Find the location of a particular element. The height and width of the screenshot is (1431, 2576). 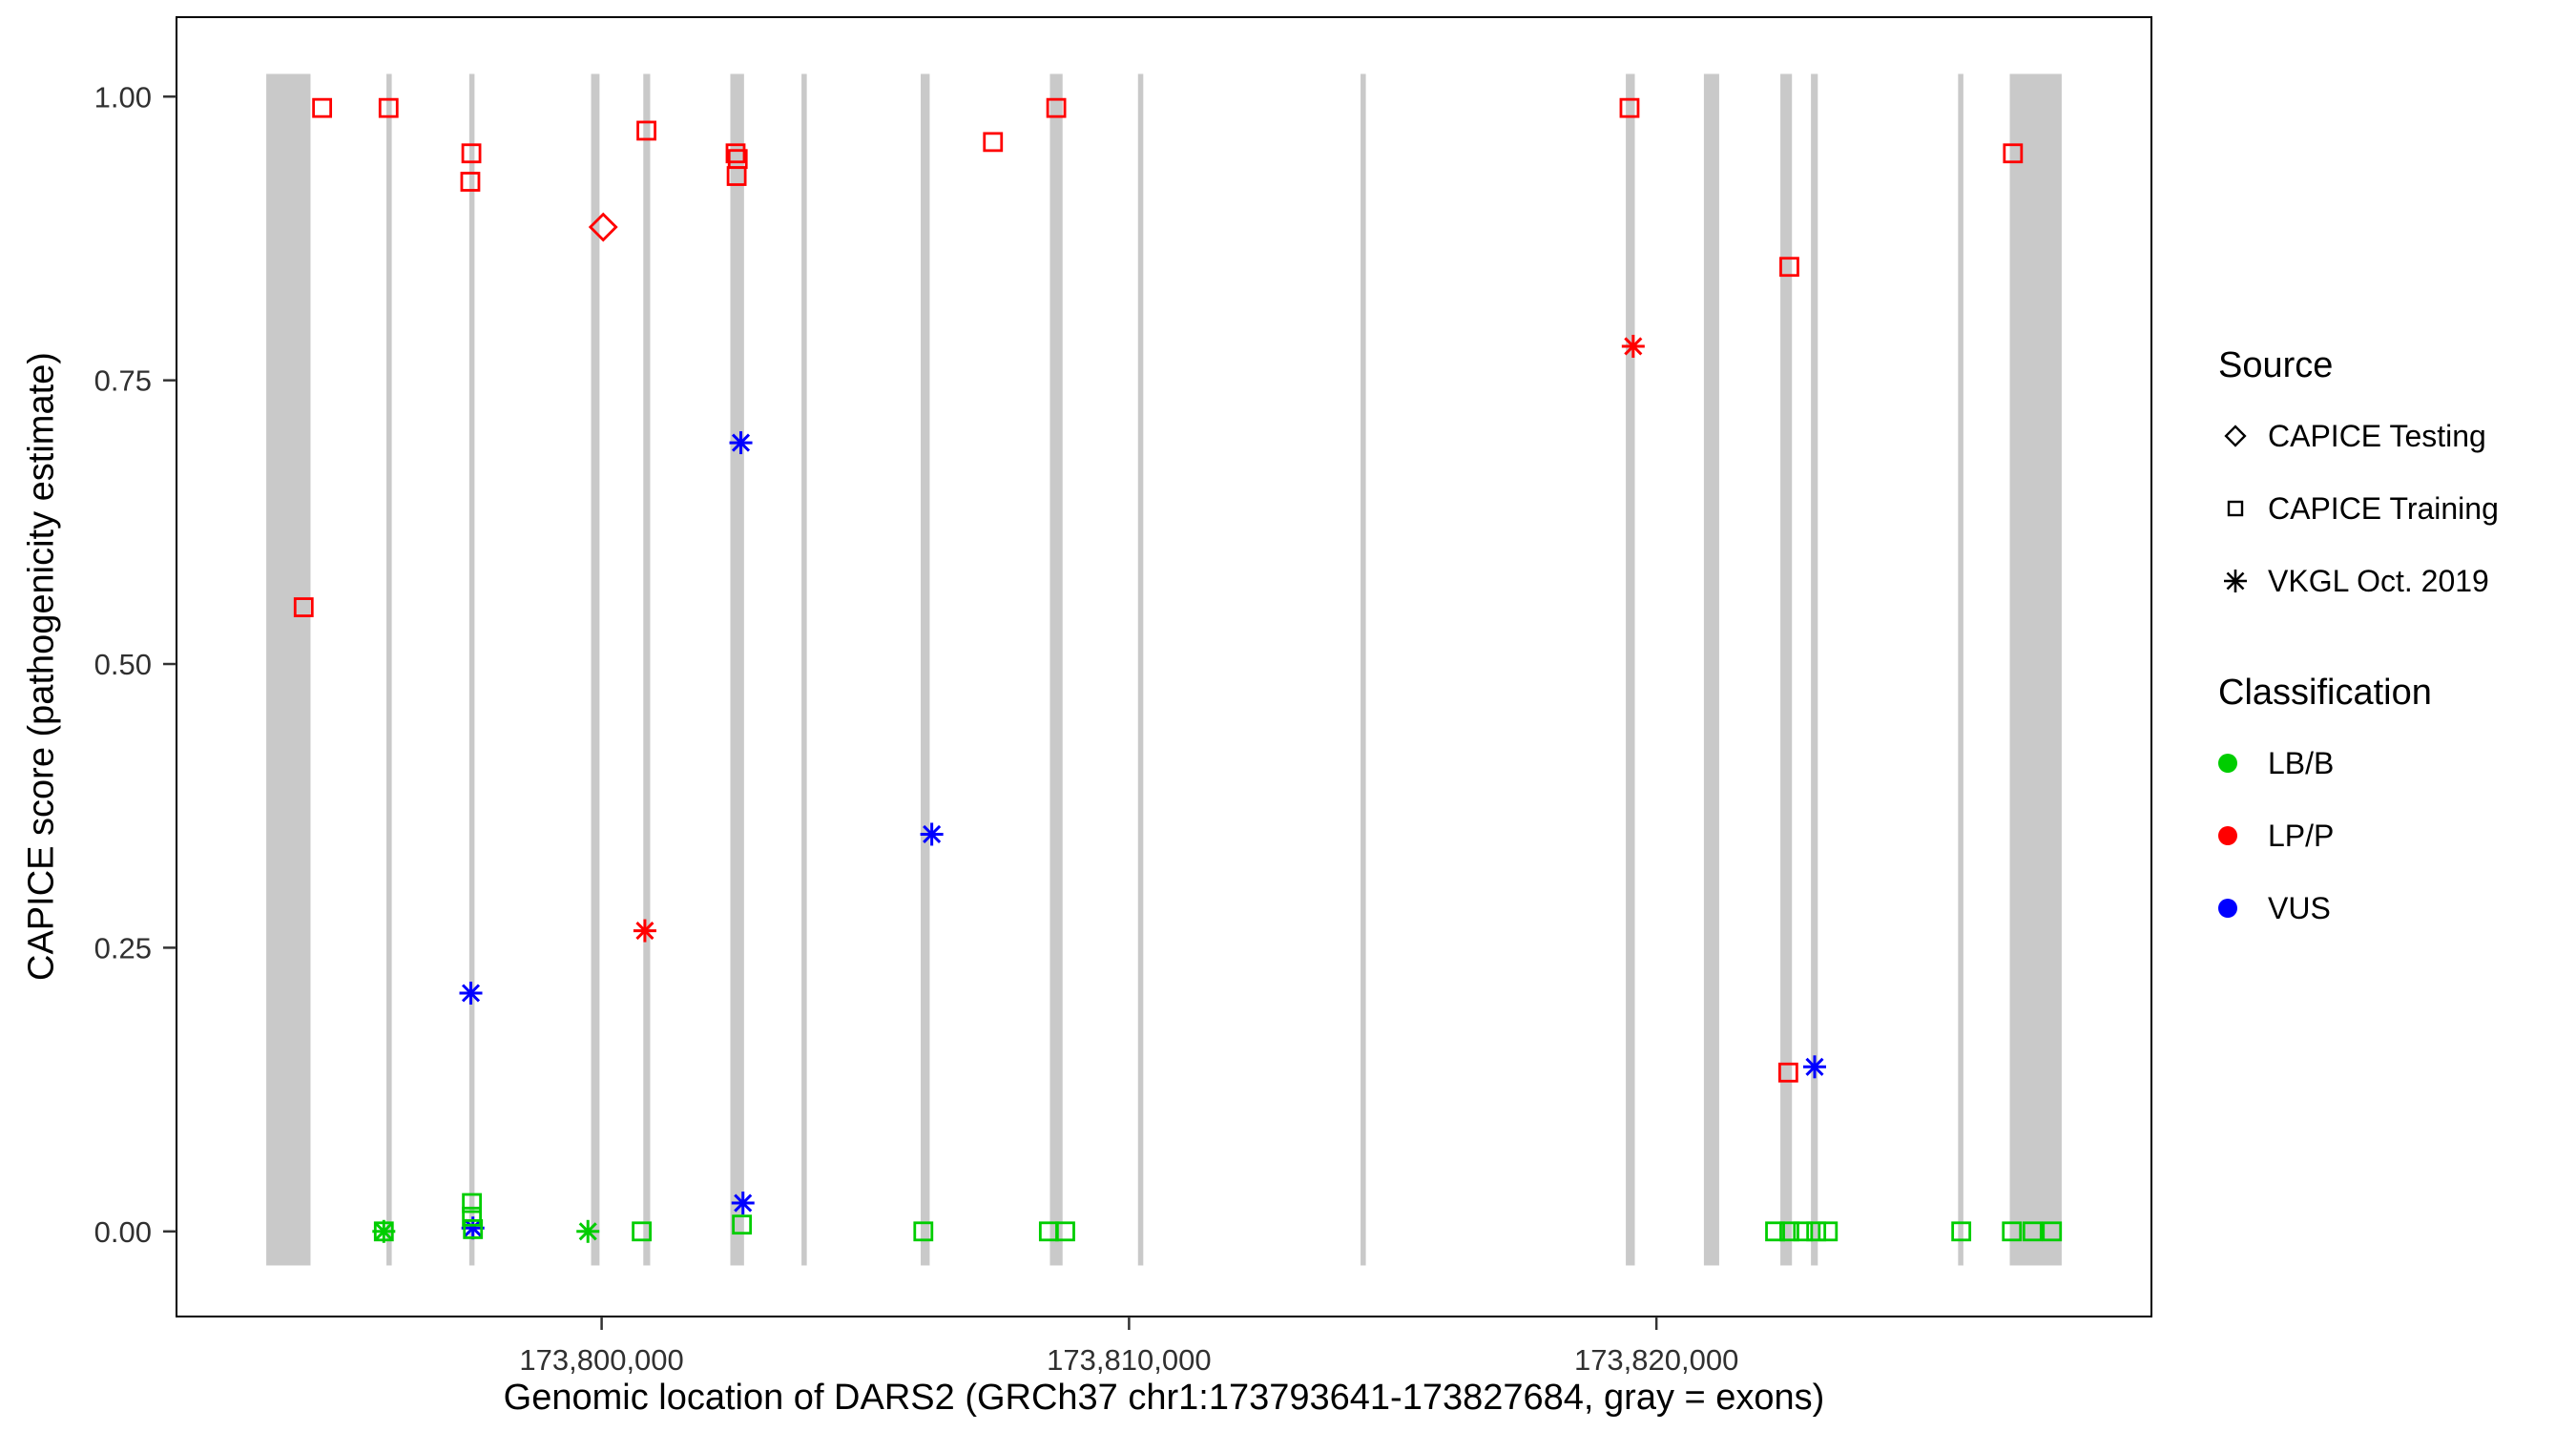

legend-item-label: VUS is located at coordinates (2299, 907).